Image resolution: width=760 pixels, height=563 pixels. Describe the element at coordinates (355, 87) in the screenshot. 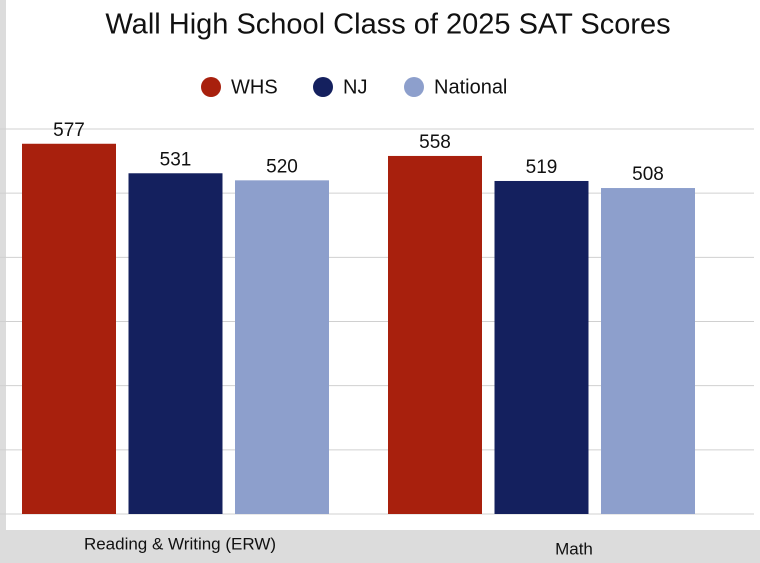

I see `legend-label: NJ` at that location.